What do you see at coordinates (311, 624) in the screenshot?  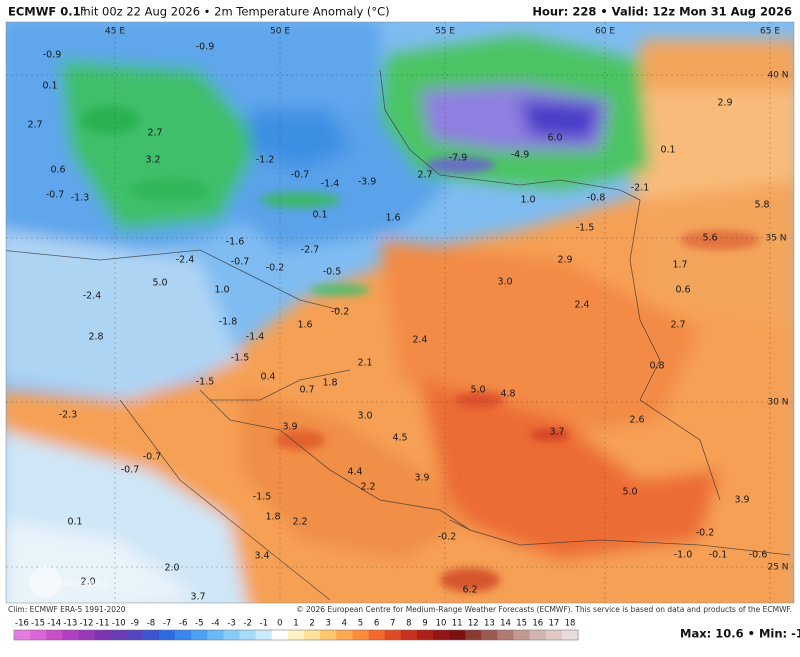 I see `colorbar-label: 2` at bounding box center [311, 624].